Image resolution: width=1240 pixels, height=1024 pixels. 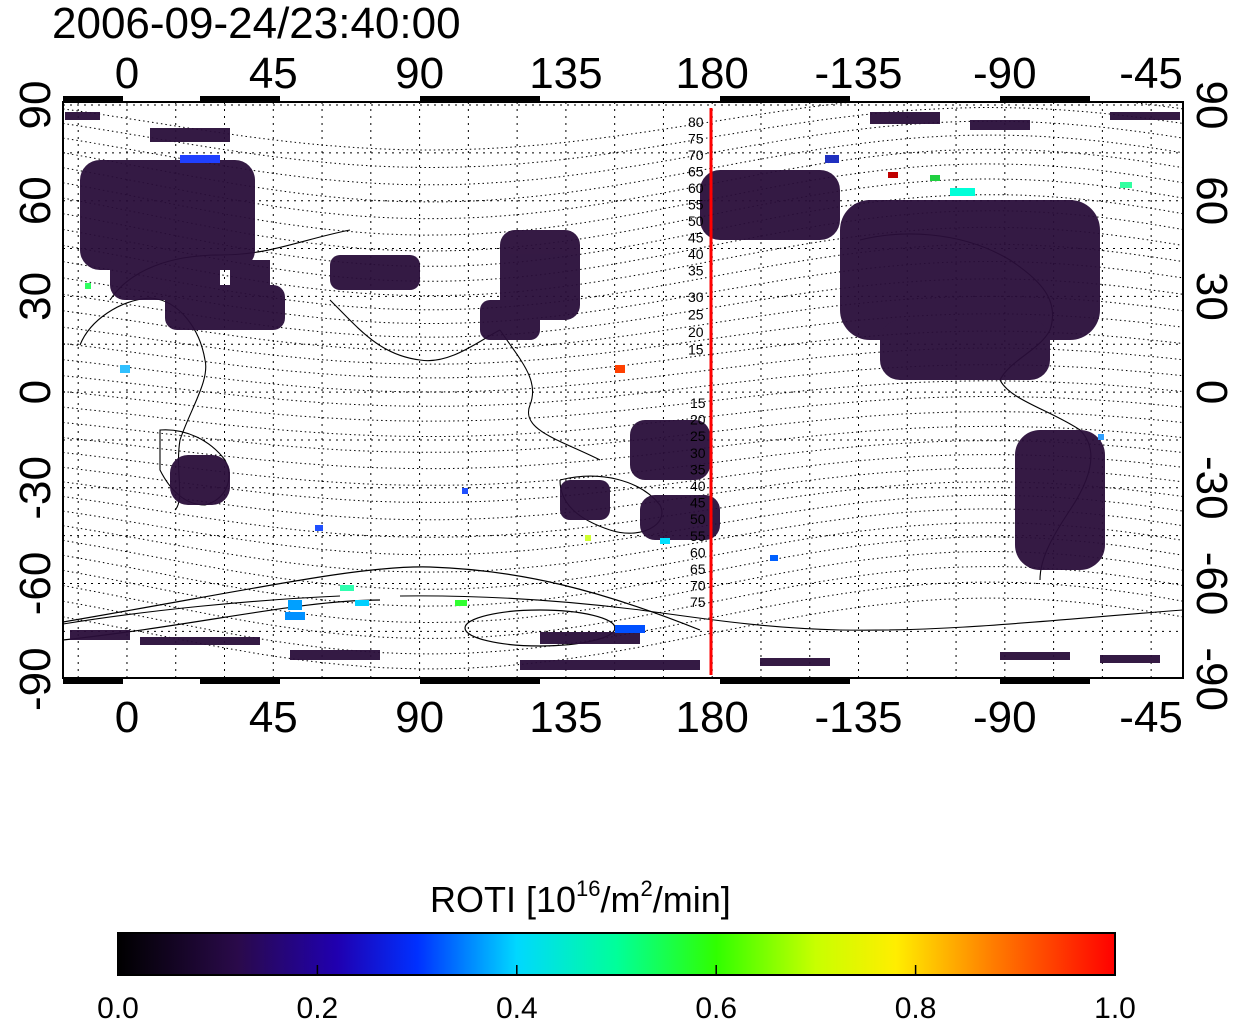 What do you see at coordinates (698, 436) in the screenshot?
I see `mlat-label-south: 25` at bounding box center [698, 436].